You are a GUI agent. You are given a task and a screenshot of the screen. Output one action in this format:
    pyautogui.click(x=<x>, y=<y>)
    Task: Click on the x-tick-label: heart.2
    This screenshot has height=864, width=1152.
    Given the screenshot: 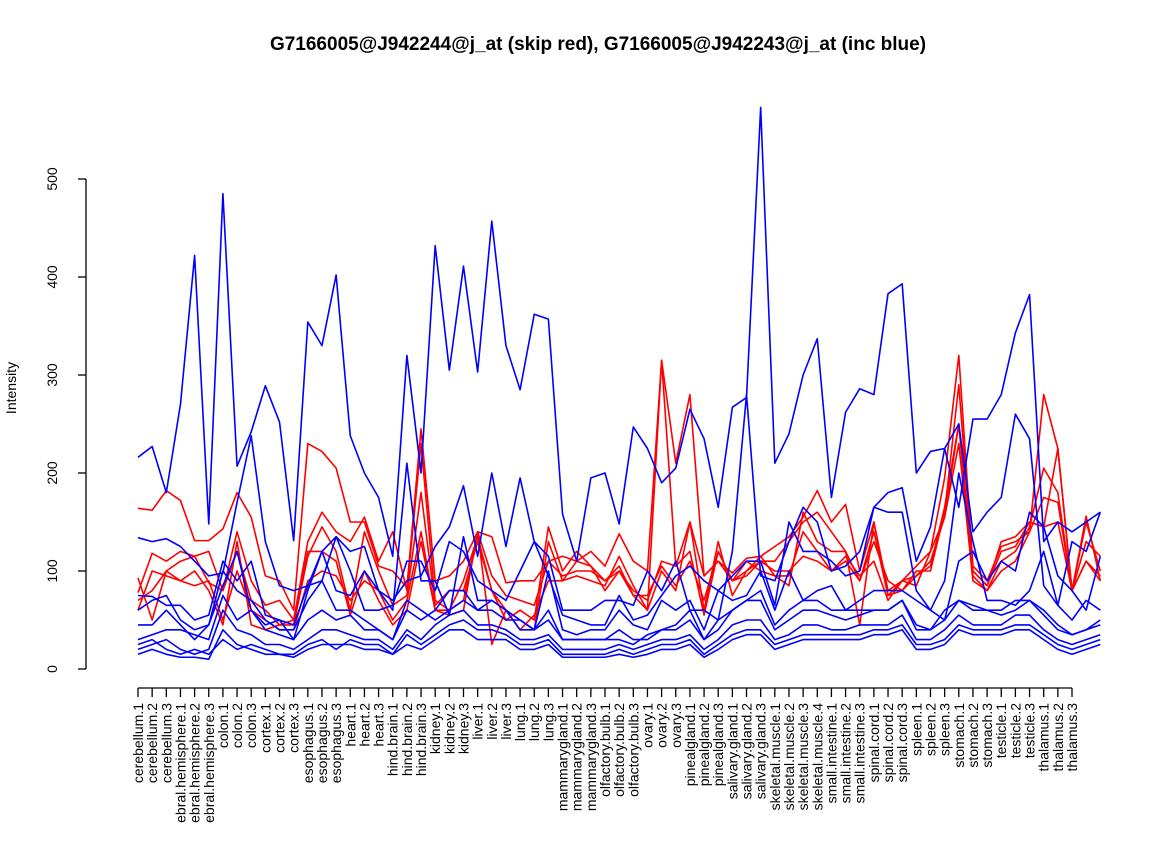 What is the action you would take?
    pyautogui.click(x=364, y=725)
    